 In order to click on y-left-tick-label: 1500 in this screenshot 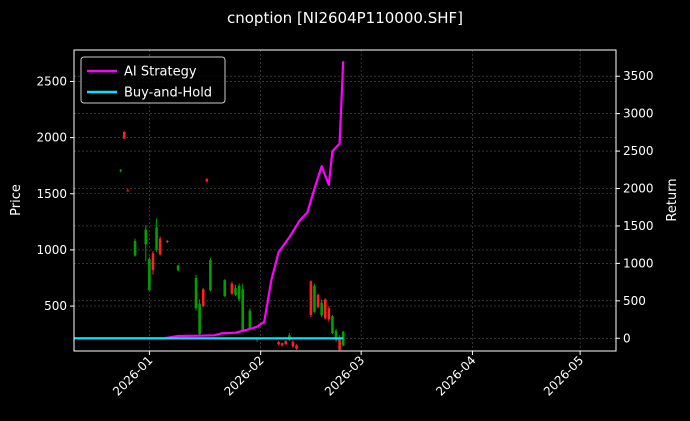, I will do `click(51, 194)`.